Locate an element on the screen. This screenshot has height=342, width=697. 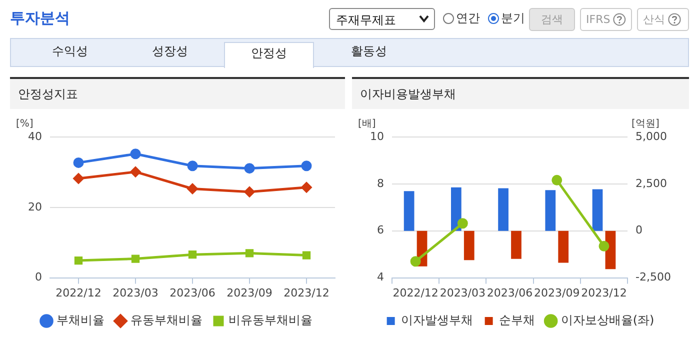
legend-label: 이자보상배율(좌) is located at coordinates (607, 320).